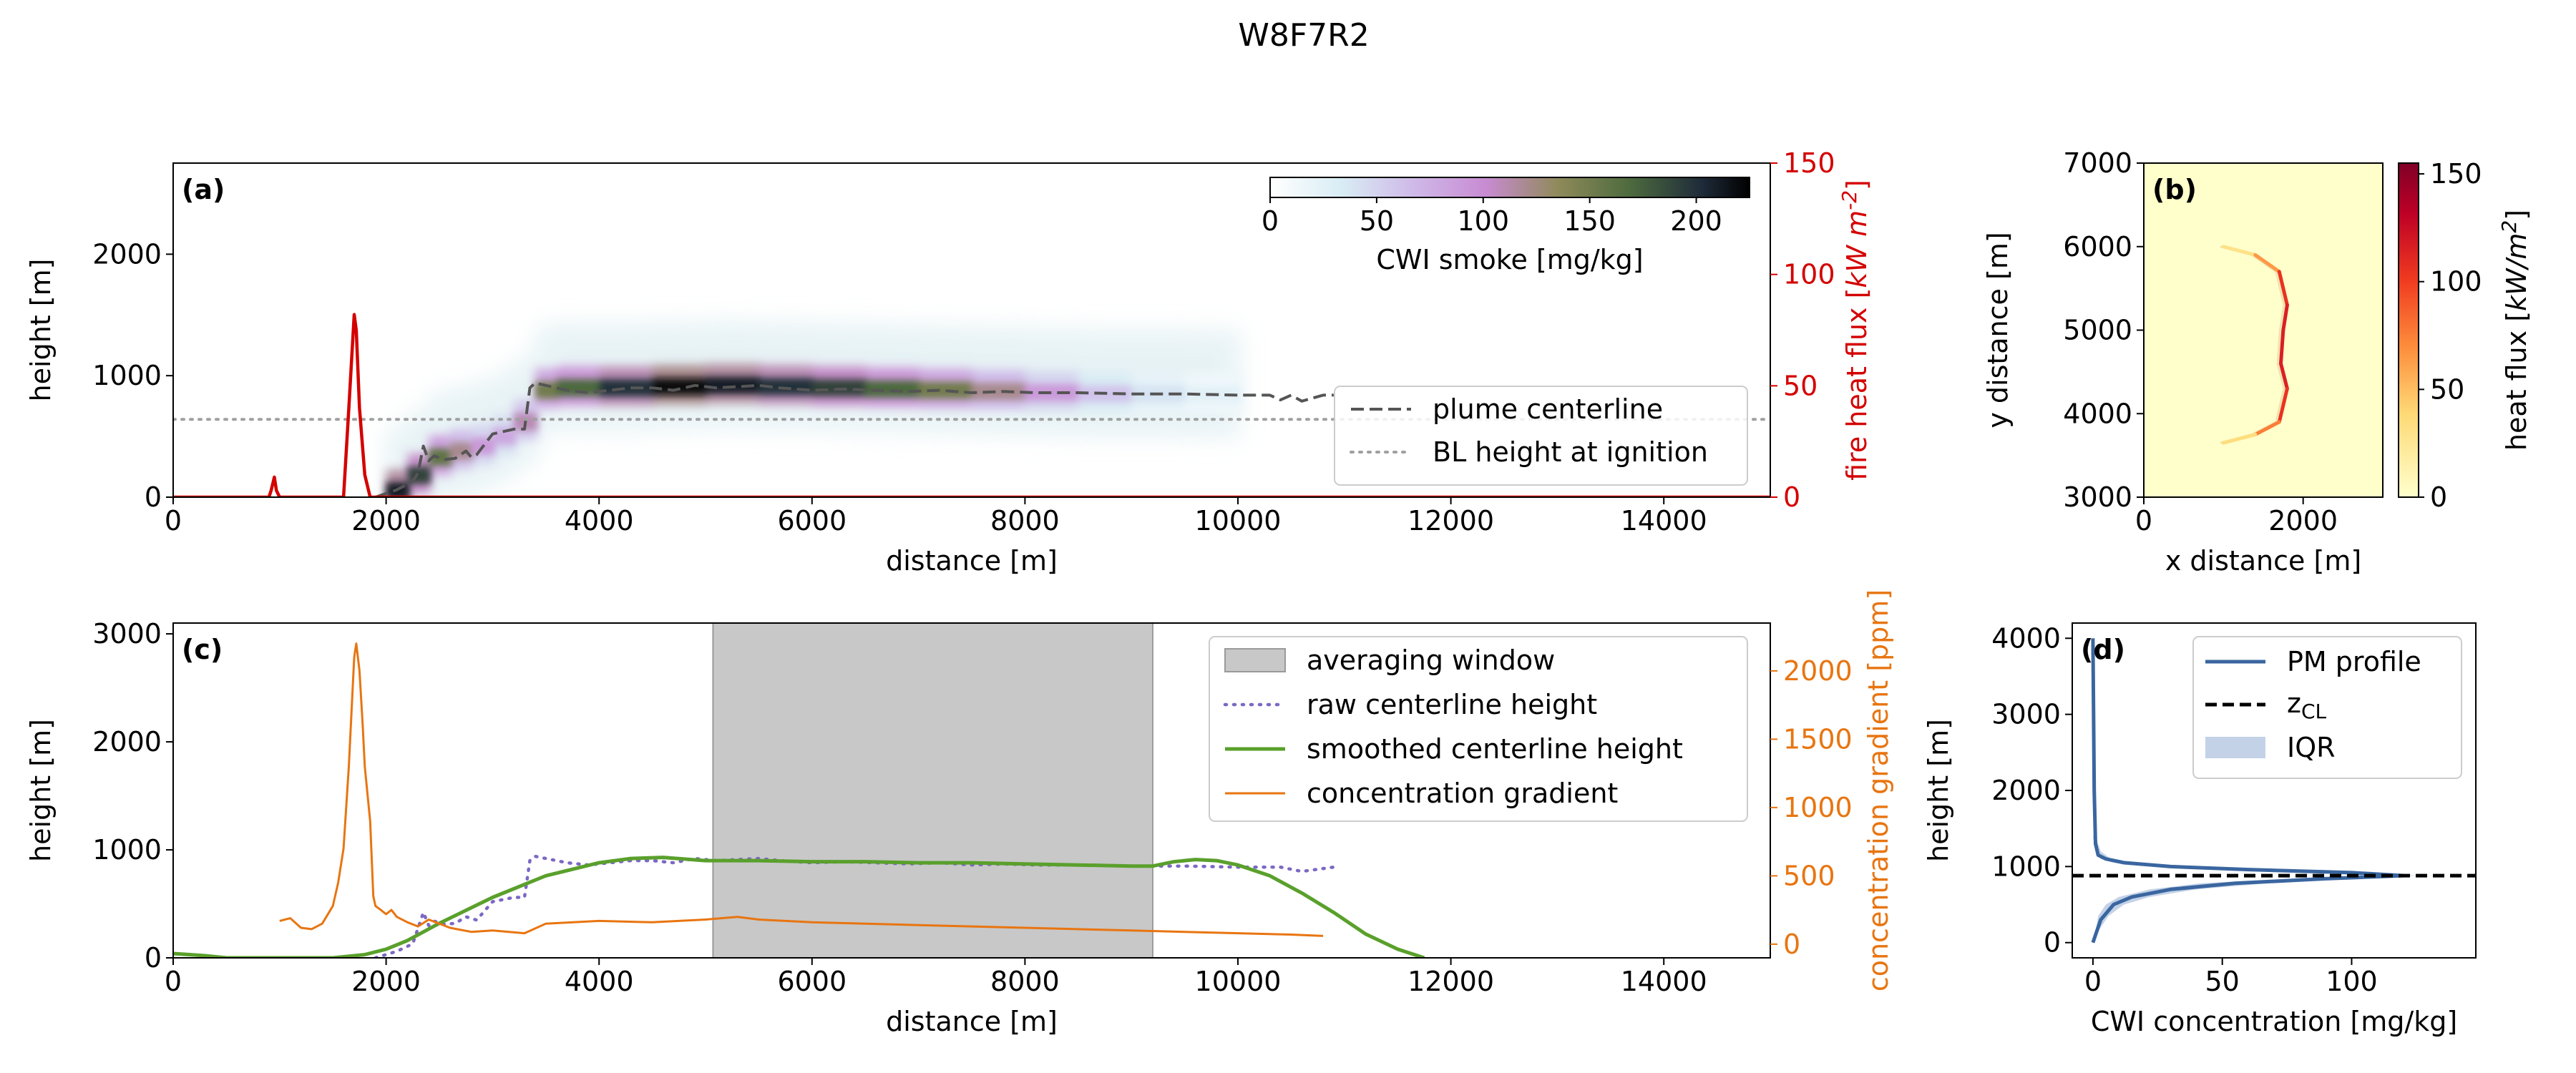 The width and height of the screenshot is (2576, 1073). Describe the element at coordinates (1809, 163) in the screenshot. I see `y2-tick-label: 150` at that location.